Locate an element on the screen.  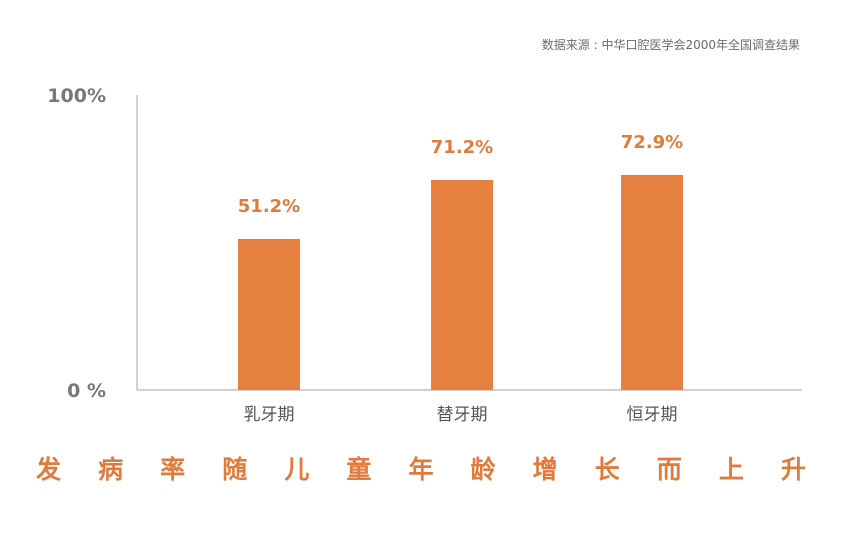
data-label: 72.9% is located at coordinates (652, 142).